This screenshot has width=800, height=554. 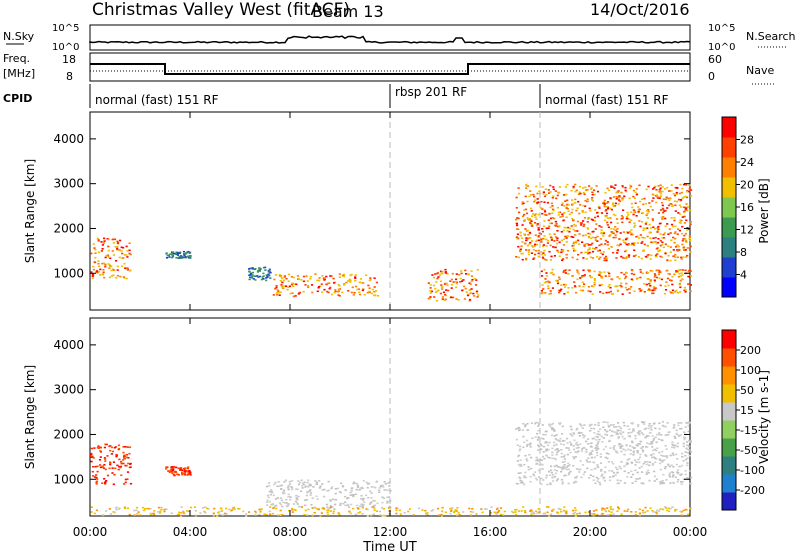 I want to click on nsky-frame, so click(x=390, y=37).